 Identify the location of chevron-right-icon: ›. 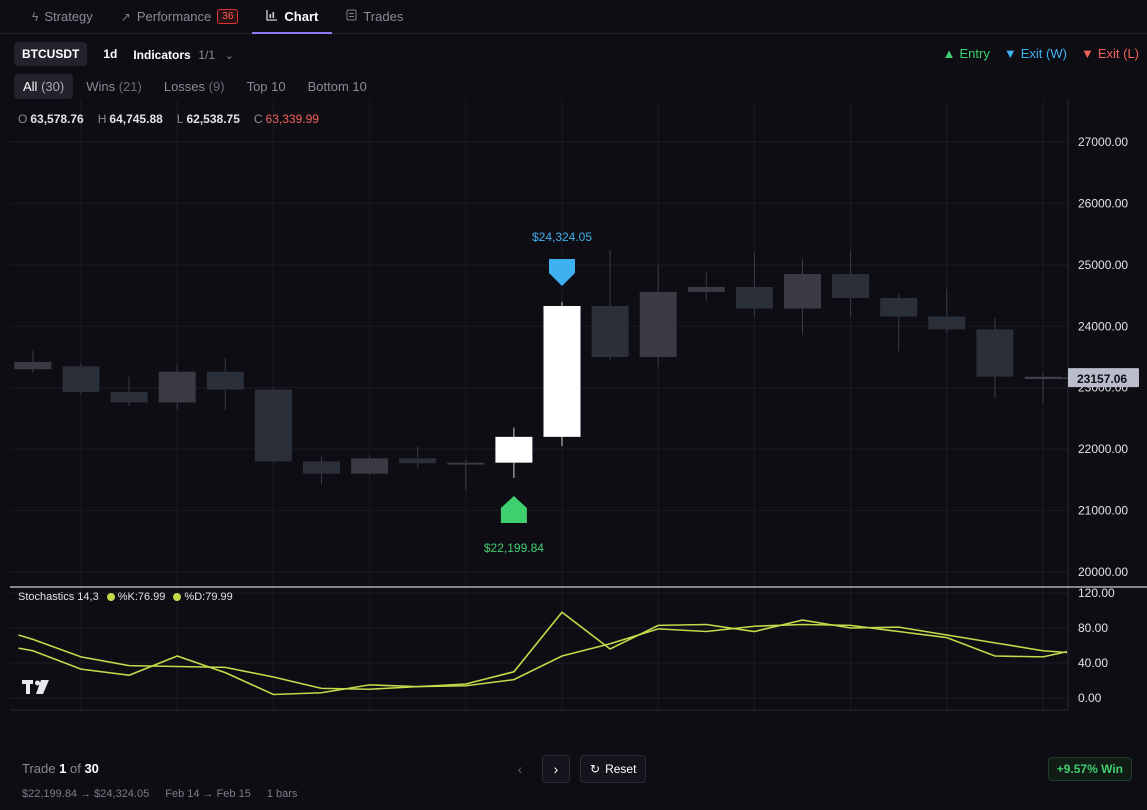
(556, 769).